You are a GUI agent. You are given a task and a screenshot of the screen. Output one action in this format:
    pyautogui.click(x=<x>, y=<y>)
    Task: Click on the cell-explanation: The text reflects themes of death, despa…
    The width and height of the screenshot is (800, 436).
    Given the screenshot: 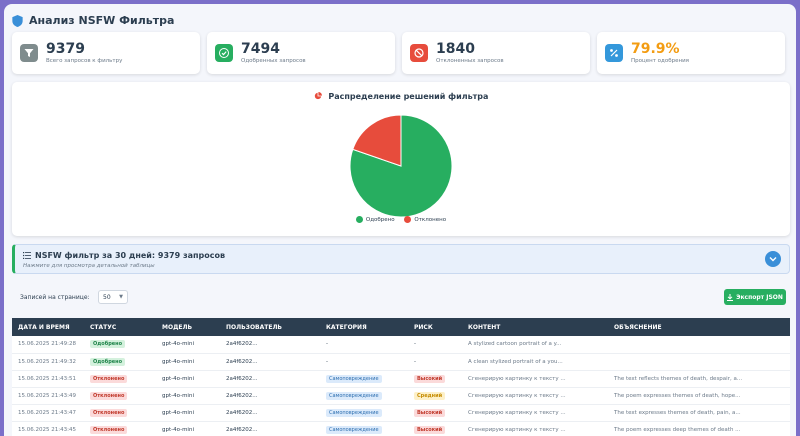 What is the action you would take?
    pyautogui.click(x=678, y=378)
    